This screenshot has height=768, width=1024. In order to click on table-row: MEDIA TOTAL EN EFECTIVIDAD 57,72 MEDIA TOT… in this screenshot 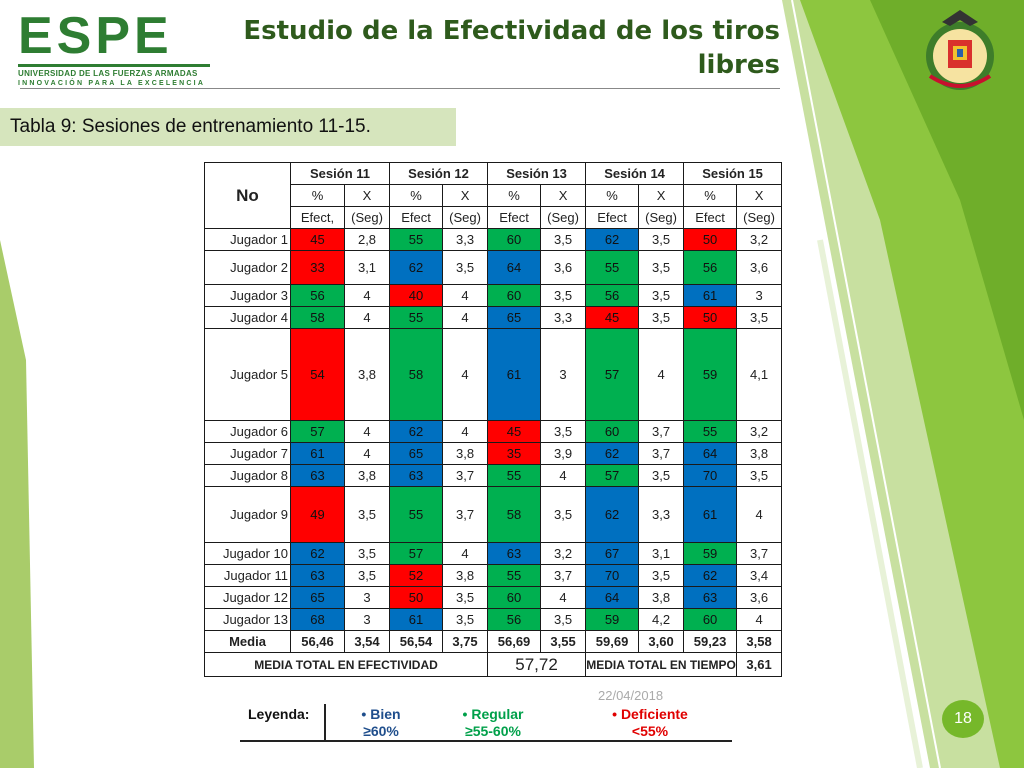, I will do `click(493, 664)`.